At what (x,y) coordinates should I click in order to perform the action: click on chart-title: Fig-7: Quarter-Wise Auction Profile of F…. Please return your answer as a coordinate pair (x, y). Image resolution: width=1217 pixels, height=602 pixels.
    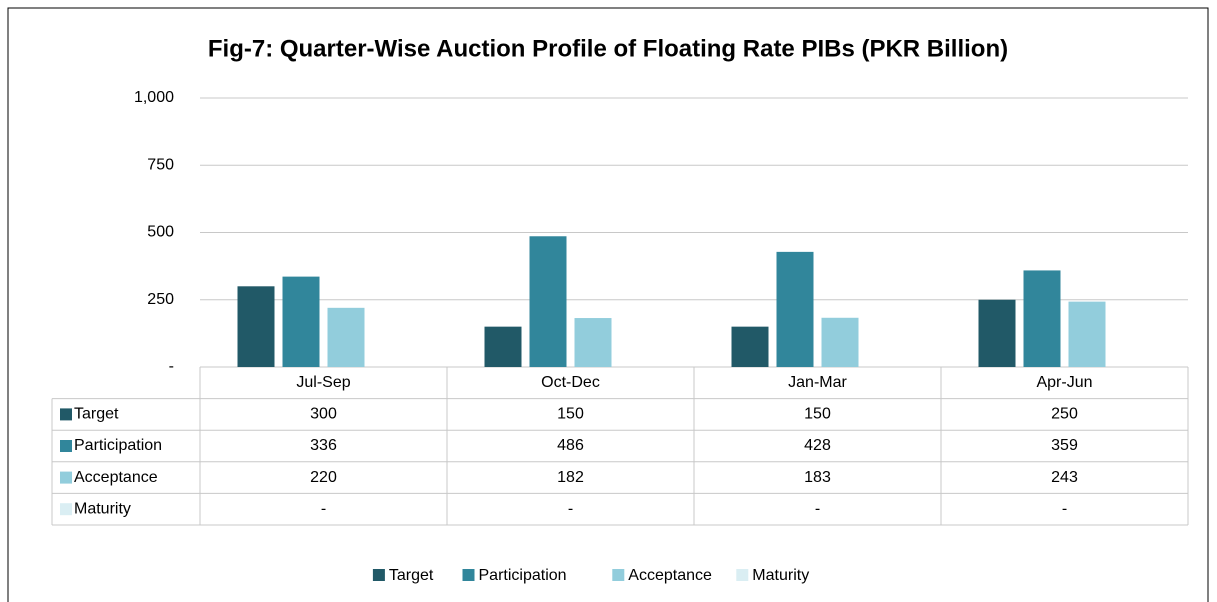
    Looking at the image, I should click on (608, 48).